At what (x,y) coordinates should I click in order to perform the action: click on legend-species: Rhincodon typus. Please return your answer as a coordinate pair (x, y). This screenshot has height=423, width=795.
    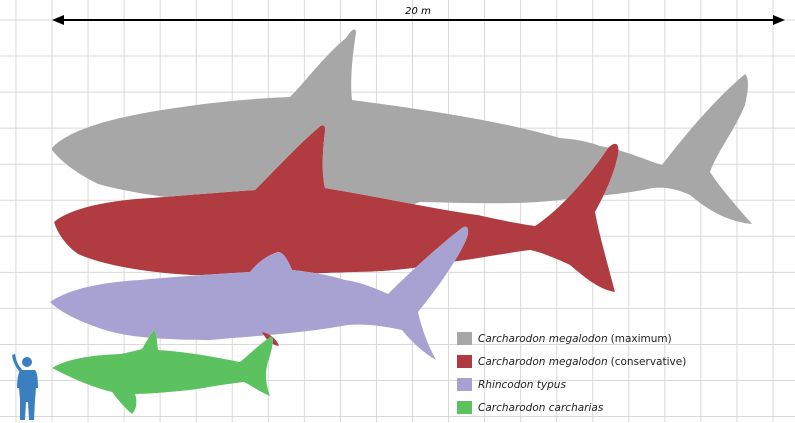
    Looking at the image, I should click on (522, 384).